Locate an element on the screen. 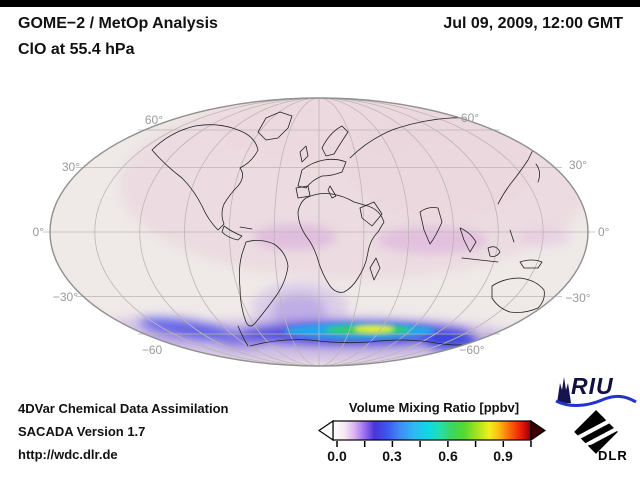  dlr-emblem-icon is located at coordinates (596, 433).